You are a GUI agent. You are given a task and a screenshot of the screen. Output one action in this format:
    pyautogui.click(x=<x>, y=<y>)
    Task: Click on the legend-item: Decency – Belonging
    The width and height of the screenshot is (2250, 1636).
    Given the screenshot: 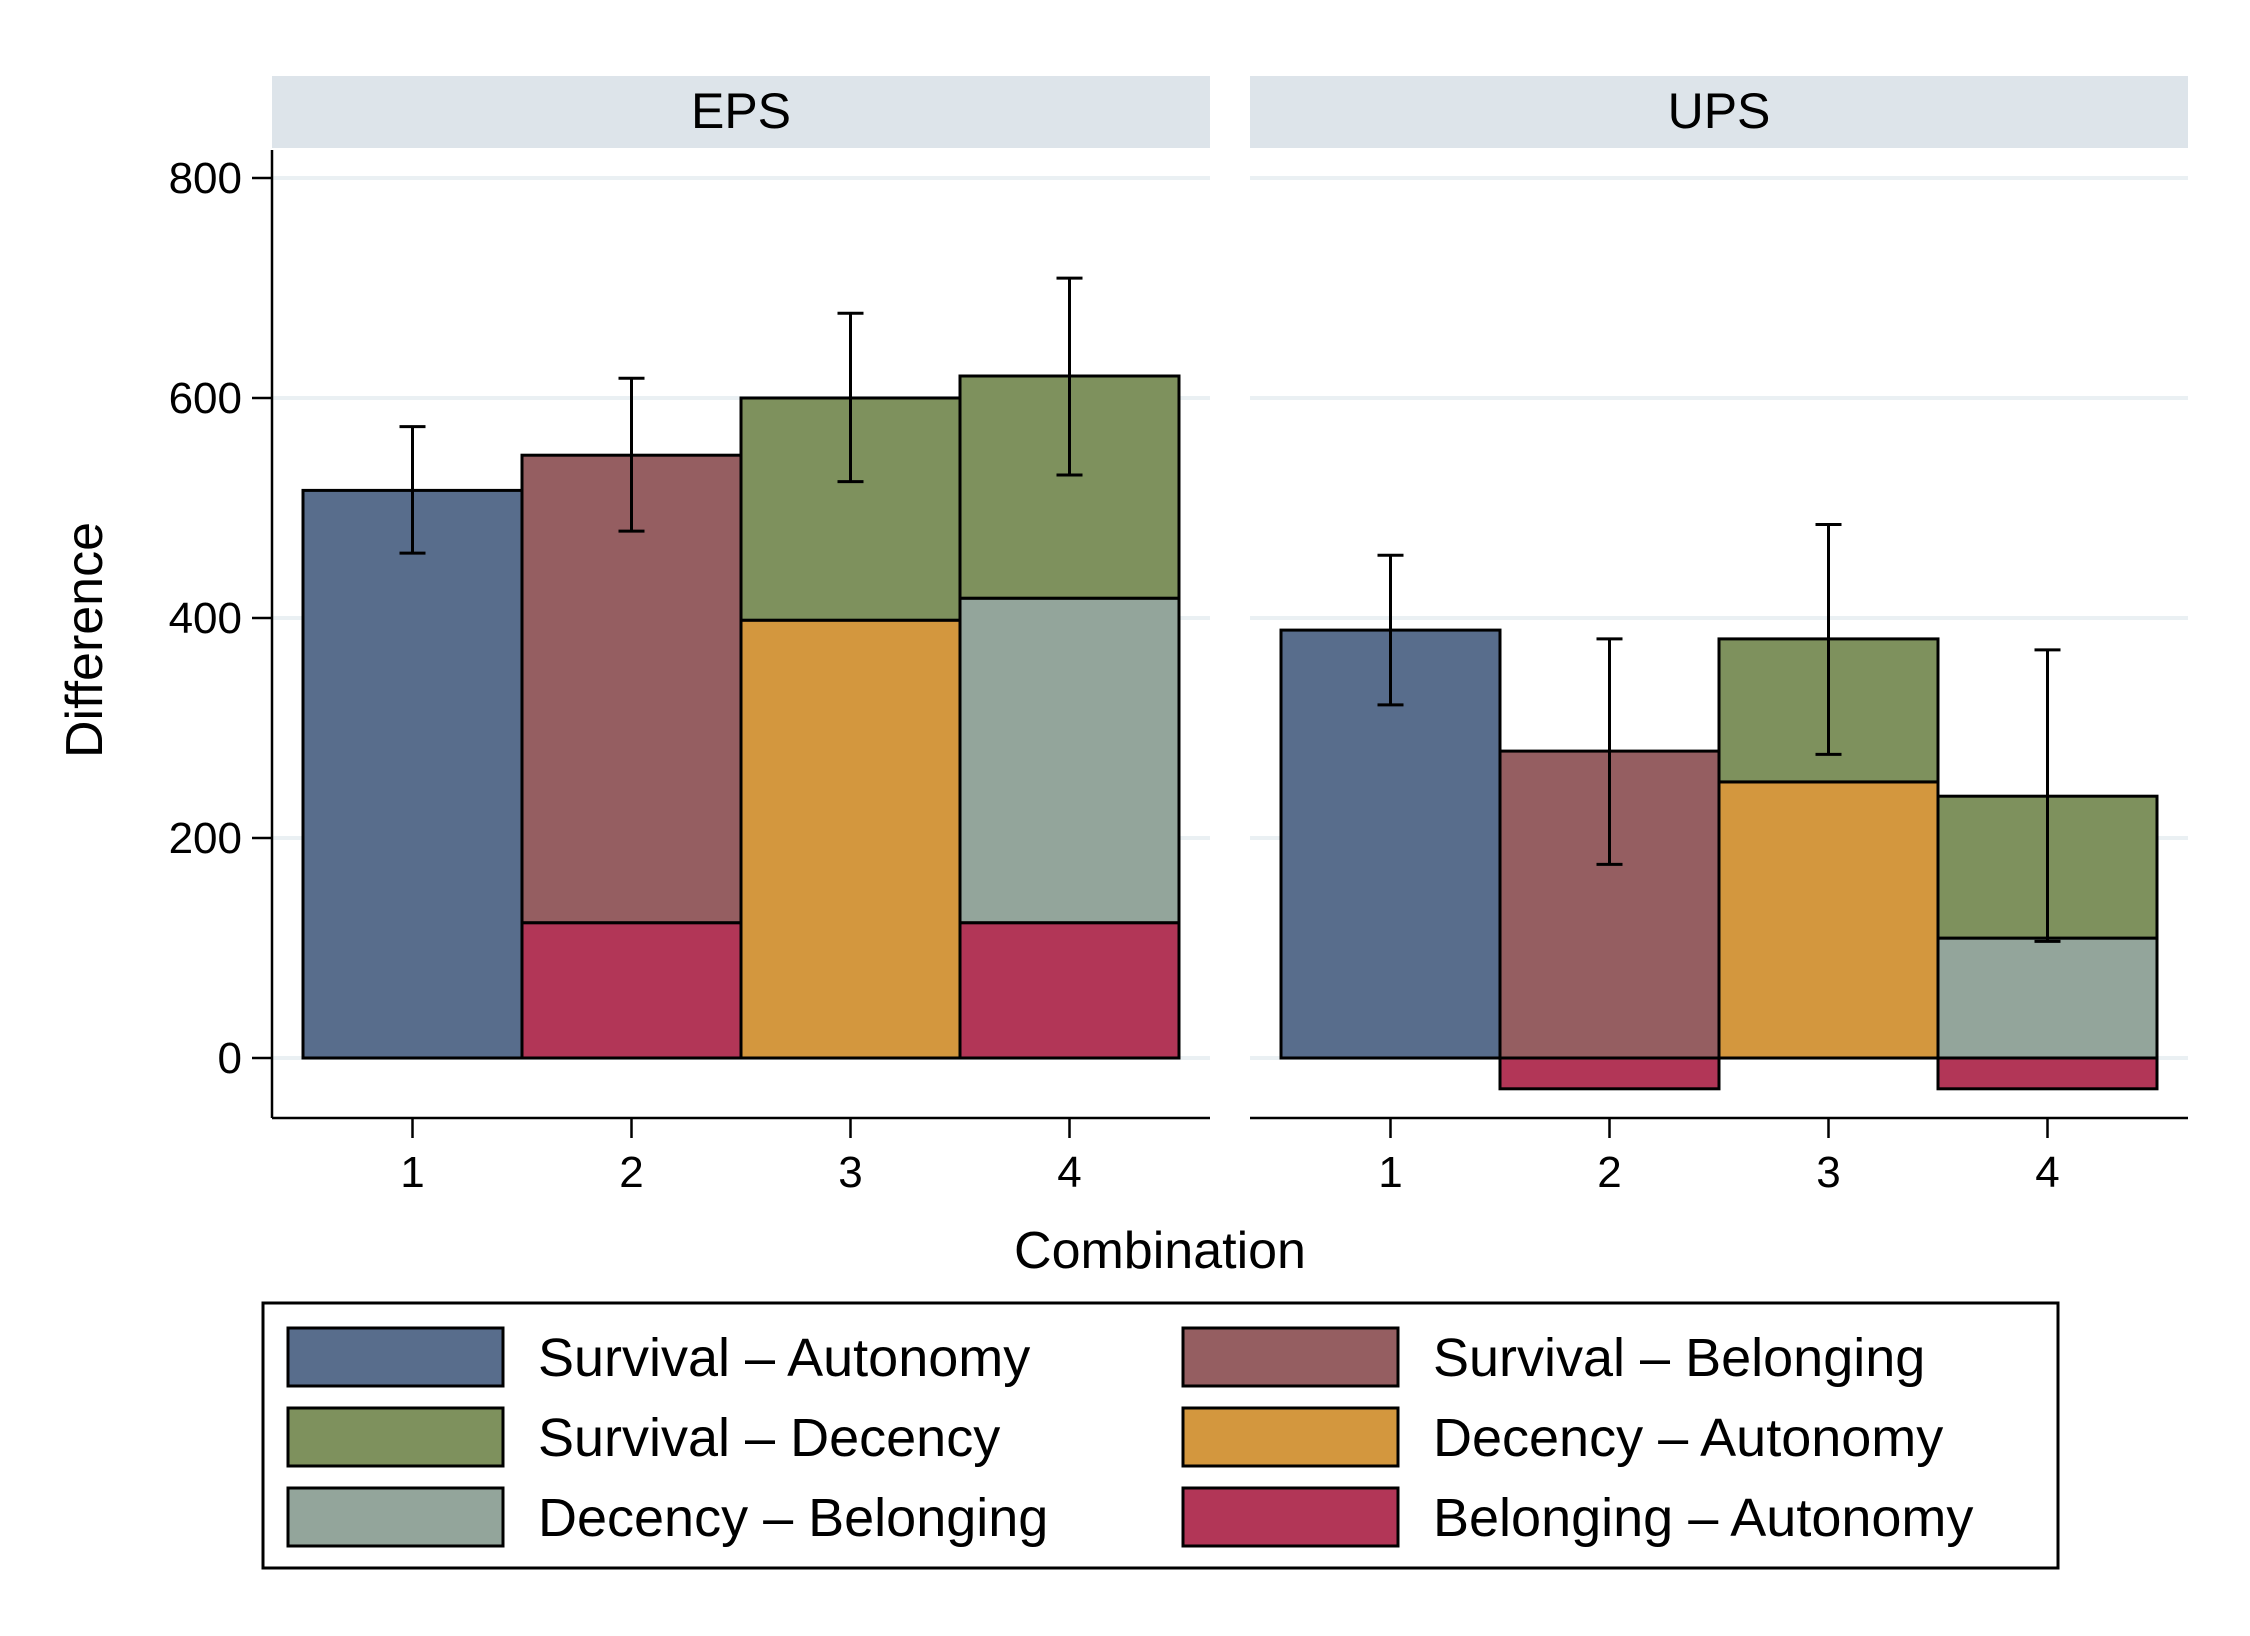 What is the action you would take?
    pyautogui.click(x=667, y=1517)
    